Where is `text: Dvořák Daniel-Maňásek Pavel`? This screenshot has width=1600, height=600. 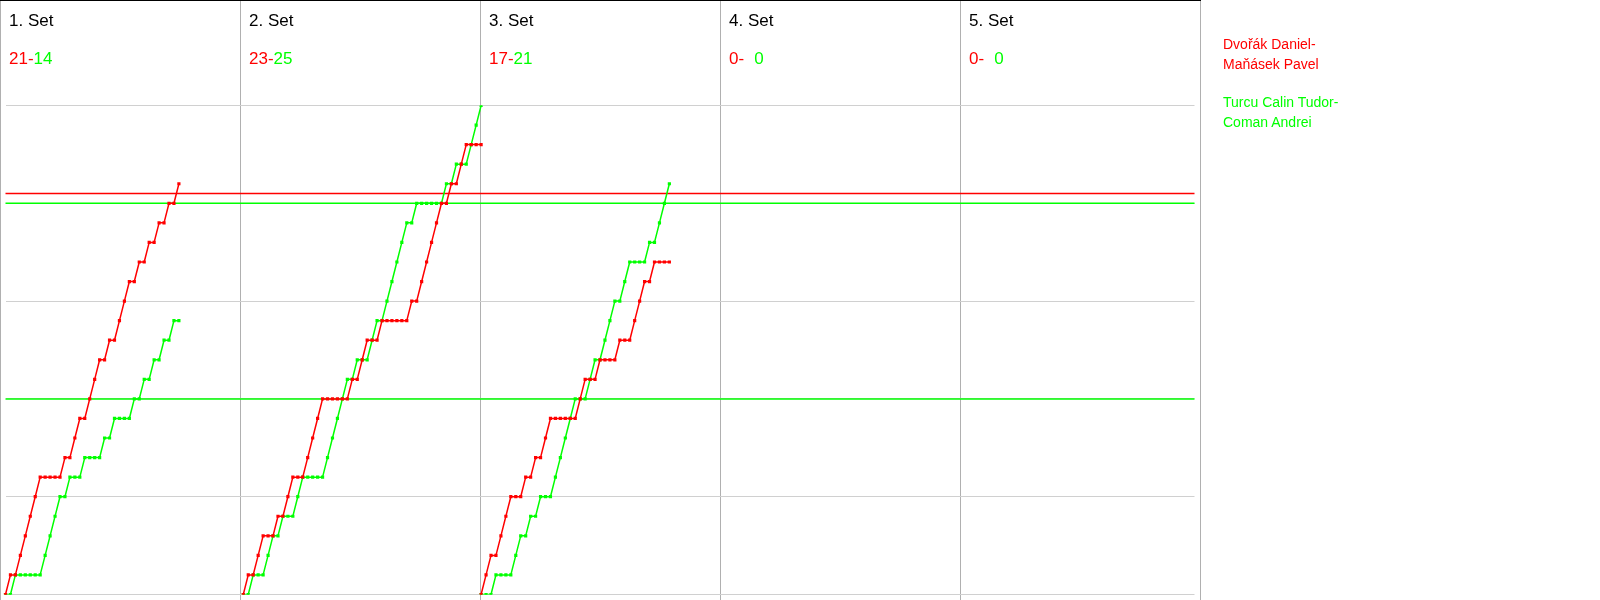 text: Dvořák Daniel-Maňásek Pavel is located at coordinates (1271, 54).